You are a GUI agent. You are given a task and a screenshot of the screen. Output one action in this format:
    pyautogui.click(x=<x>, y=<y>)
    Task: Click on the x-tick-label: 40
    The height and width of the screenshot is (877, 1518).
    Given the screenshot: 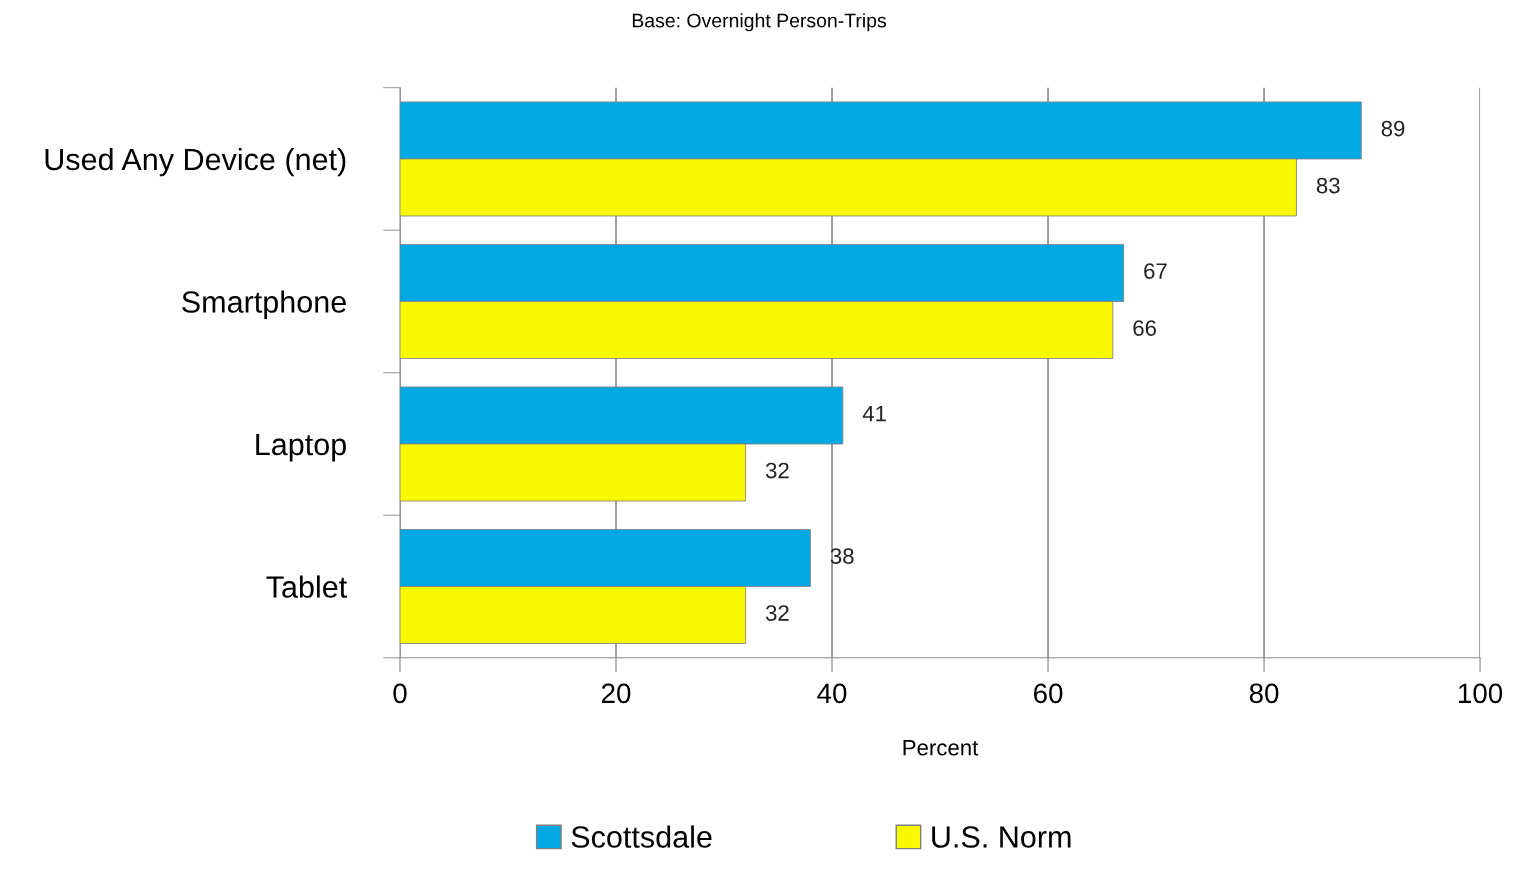 What is the action you would take?
    pyautogui.click(x=832, y=693)
    